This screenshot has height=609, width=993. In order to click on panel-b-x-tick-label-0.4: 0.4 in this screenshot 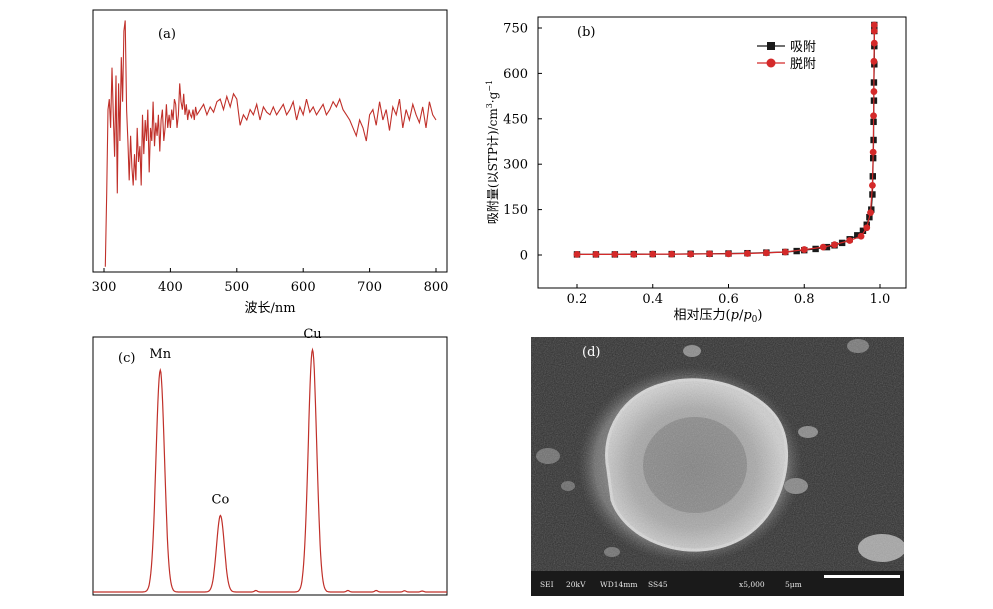, I will do `click(652, 299)`.